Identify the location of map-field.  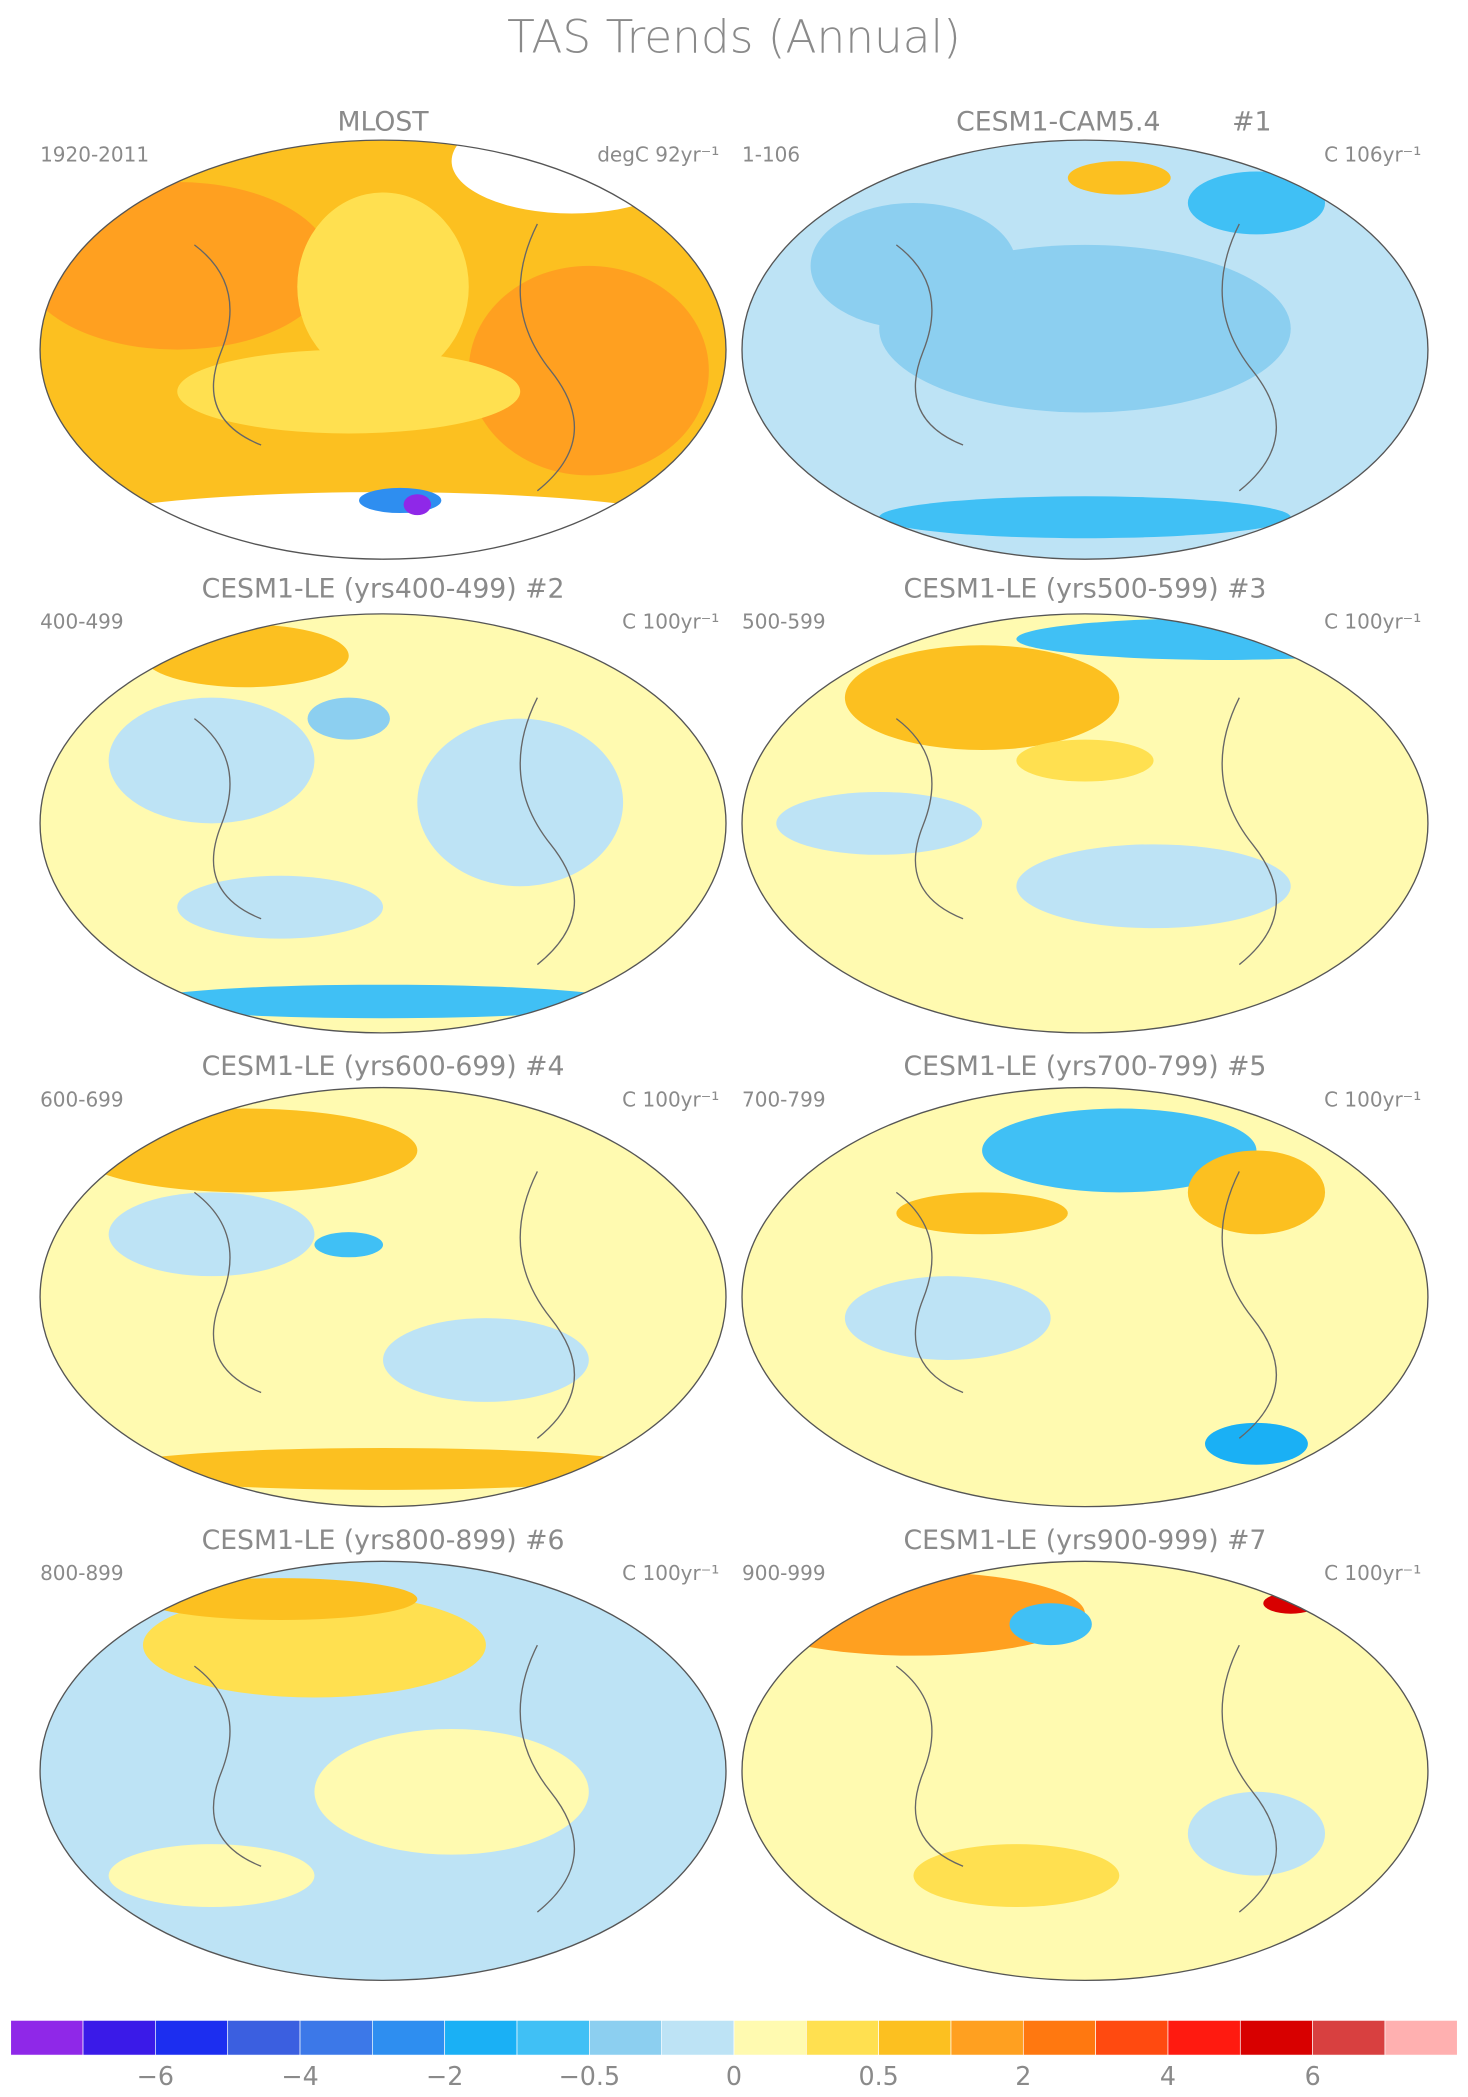
(383, 823).